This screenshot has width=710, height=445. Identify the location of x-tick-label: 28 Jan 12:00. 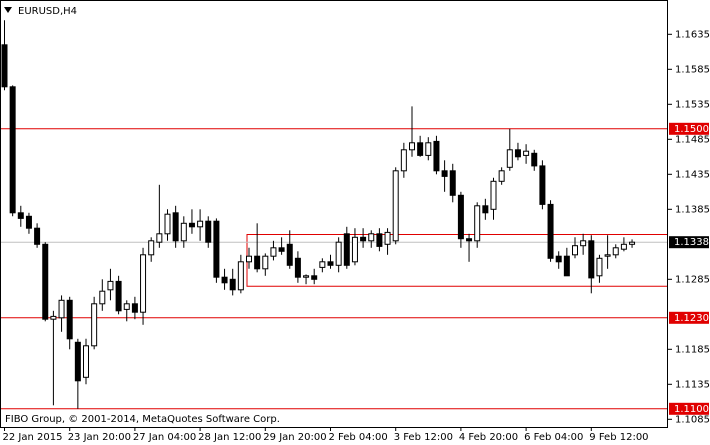
(229, 437).